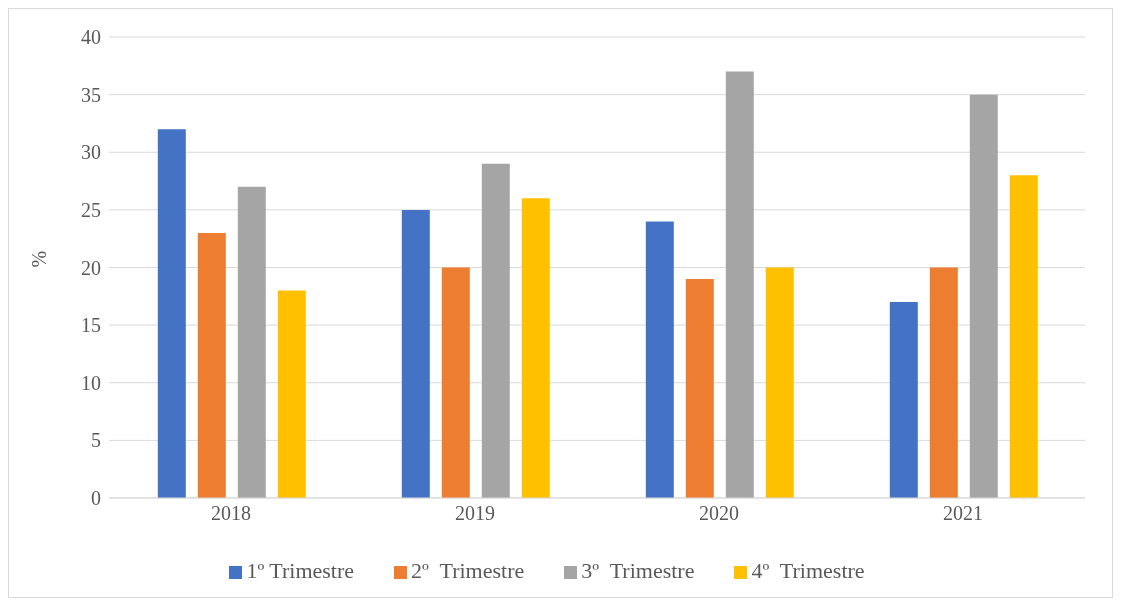  I want to click on y-tick-label: 5, so click(96, 440).